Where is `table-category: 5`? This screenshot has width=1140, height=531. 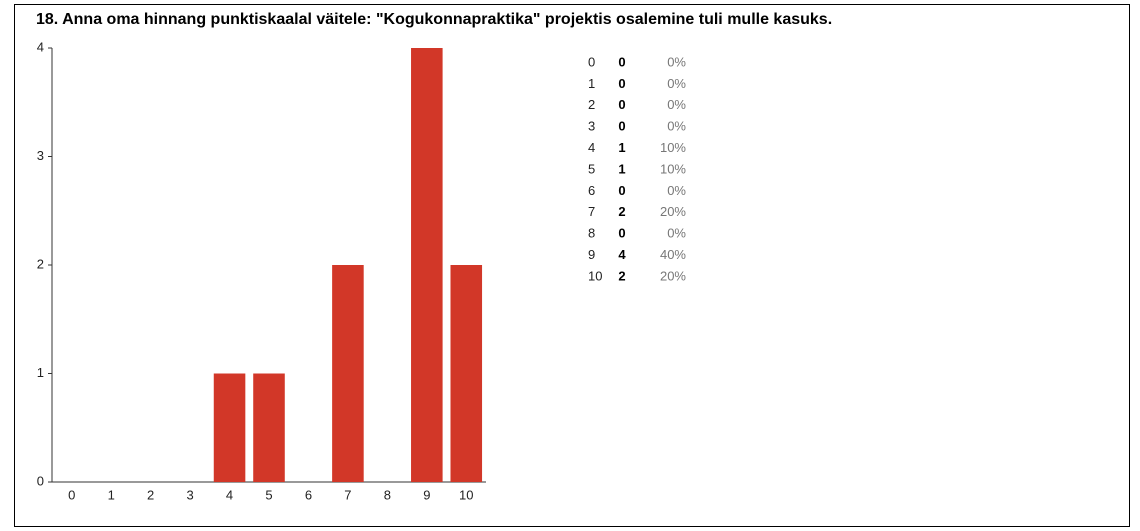
table-category: 5 is located at coordinates (591, 168).